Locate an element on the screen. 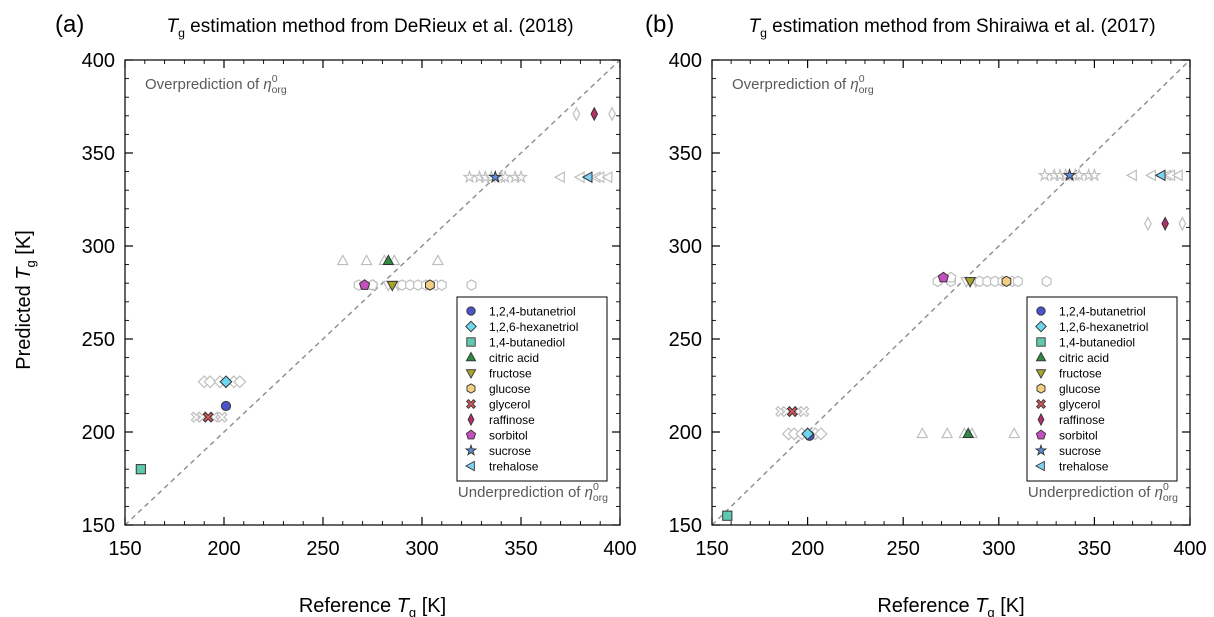 Image resolution: width=1214 pixels, height=617 pixels. x-tick-label: 250 is located at coordinates (322, 549).